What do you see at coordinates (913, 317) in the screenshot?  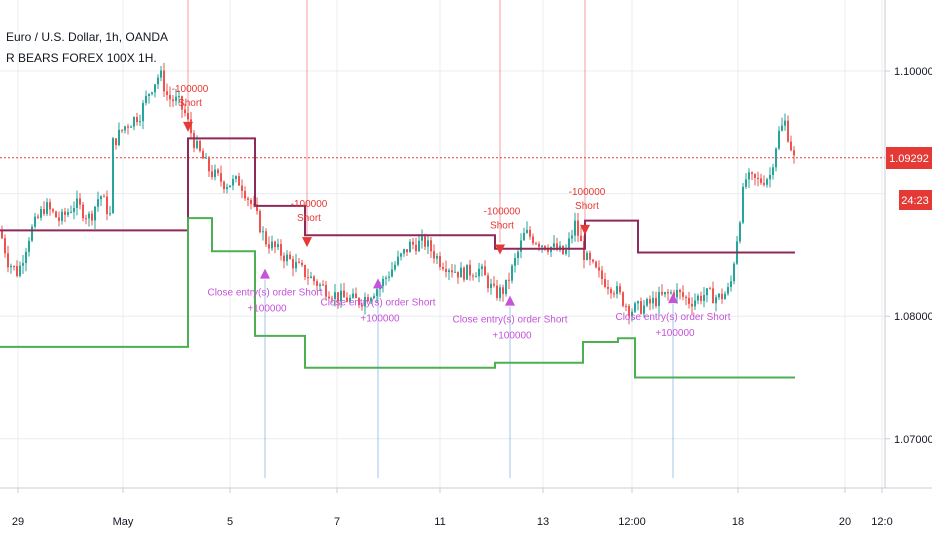 I see `price-tick-label: 1.08000` at bounding box center [913, 317].